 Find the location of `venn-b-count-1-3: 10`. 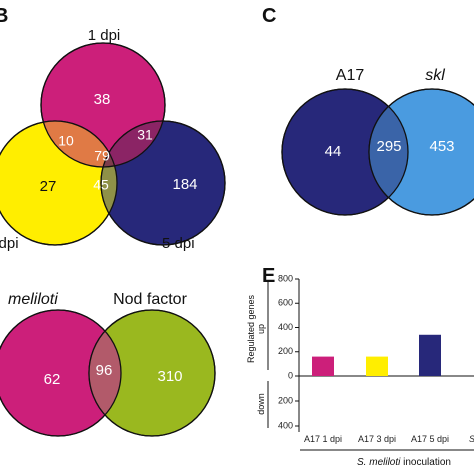

venn-b-count-1-3: 10 is located at coordinates (66, 141).